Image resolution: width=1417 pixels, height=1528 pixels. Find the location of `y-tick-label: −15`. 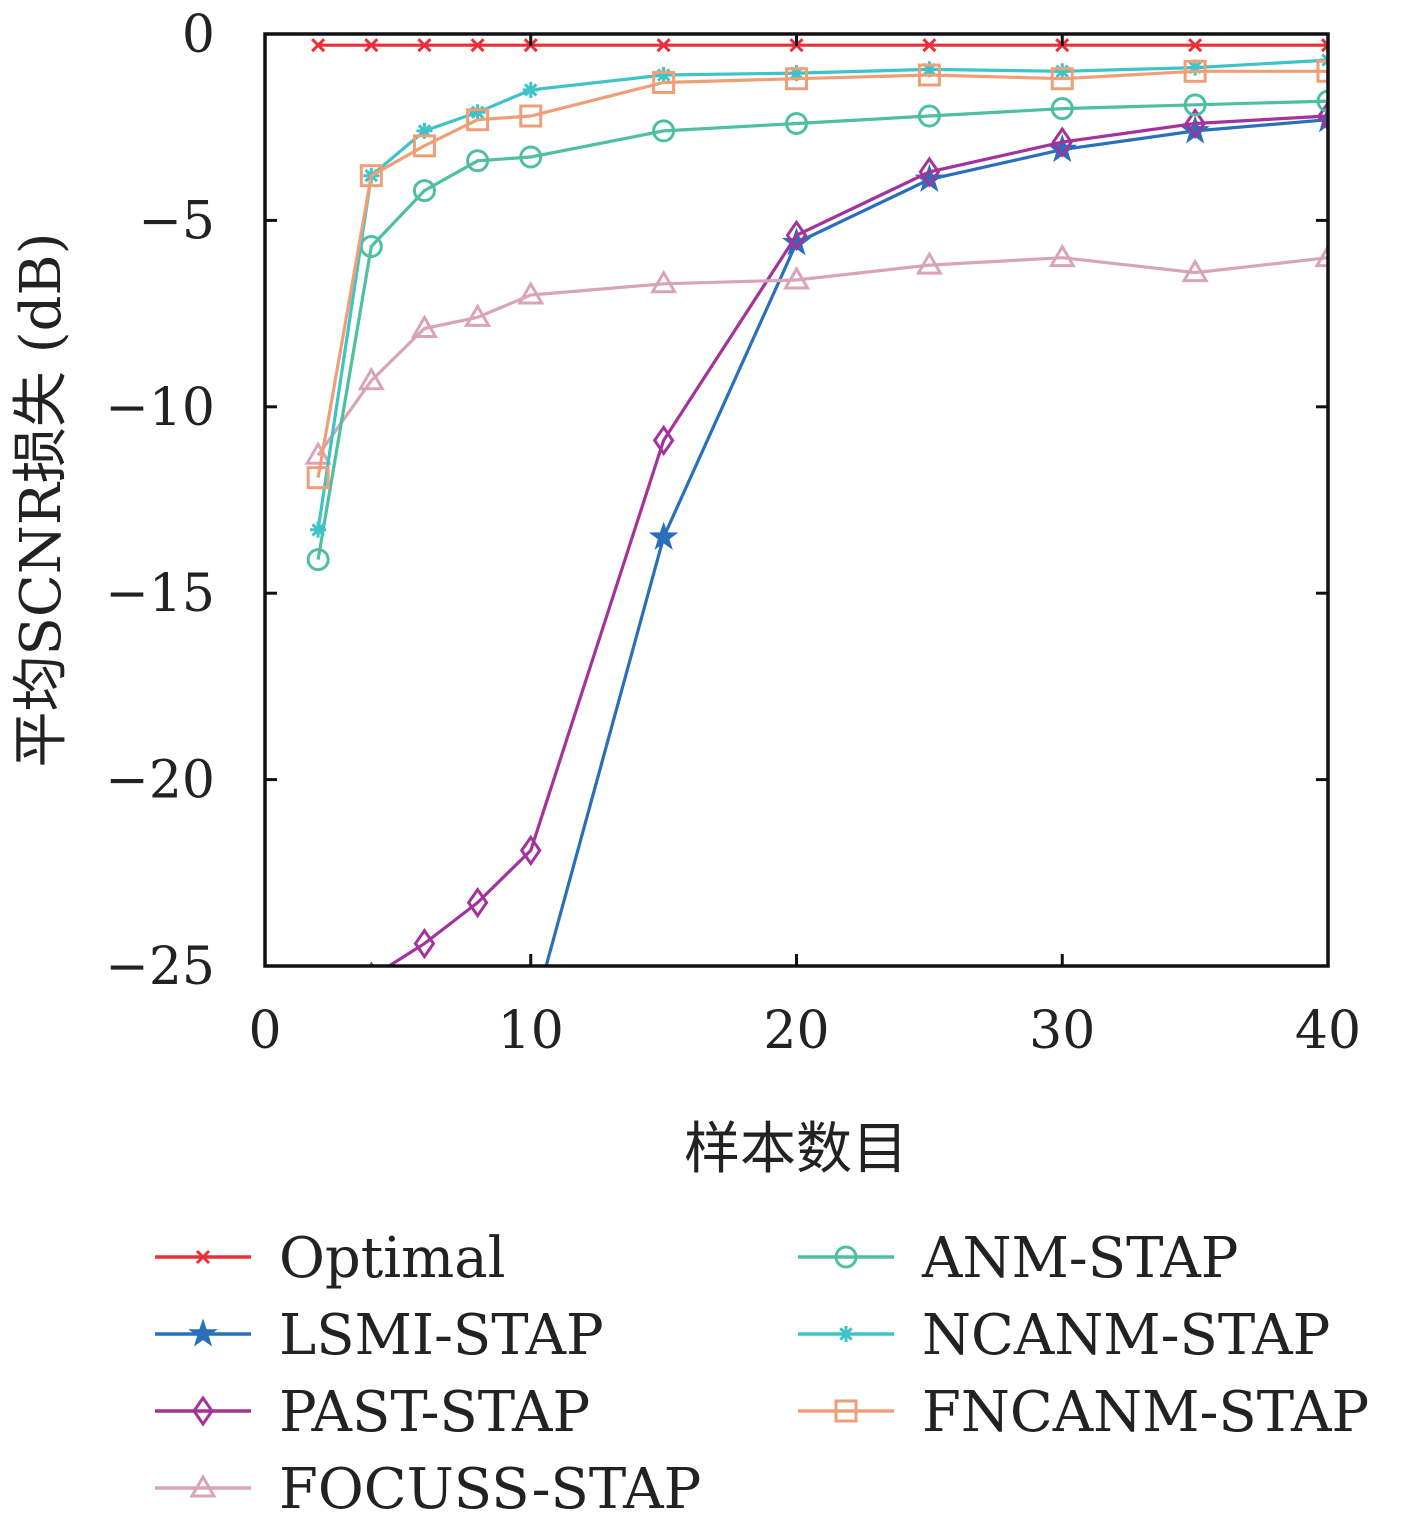

y-tick-label: −15 is located at coordinates (160, 594).